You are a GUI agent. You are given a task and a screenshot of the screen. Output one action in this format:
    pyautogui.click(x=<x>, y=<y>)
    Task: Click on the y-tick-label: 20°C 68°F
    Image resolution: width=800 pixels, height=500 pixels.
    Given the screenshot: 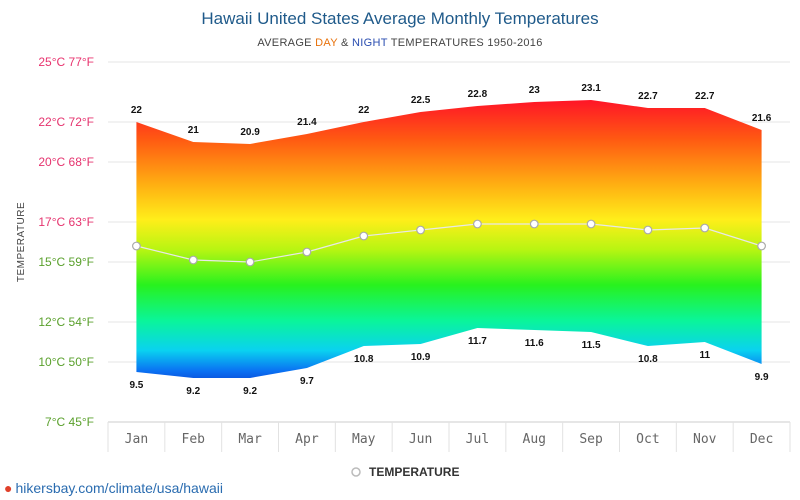 What is the action you would take?
    pyautogui.click(x=66, y=162)
    